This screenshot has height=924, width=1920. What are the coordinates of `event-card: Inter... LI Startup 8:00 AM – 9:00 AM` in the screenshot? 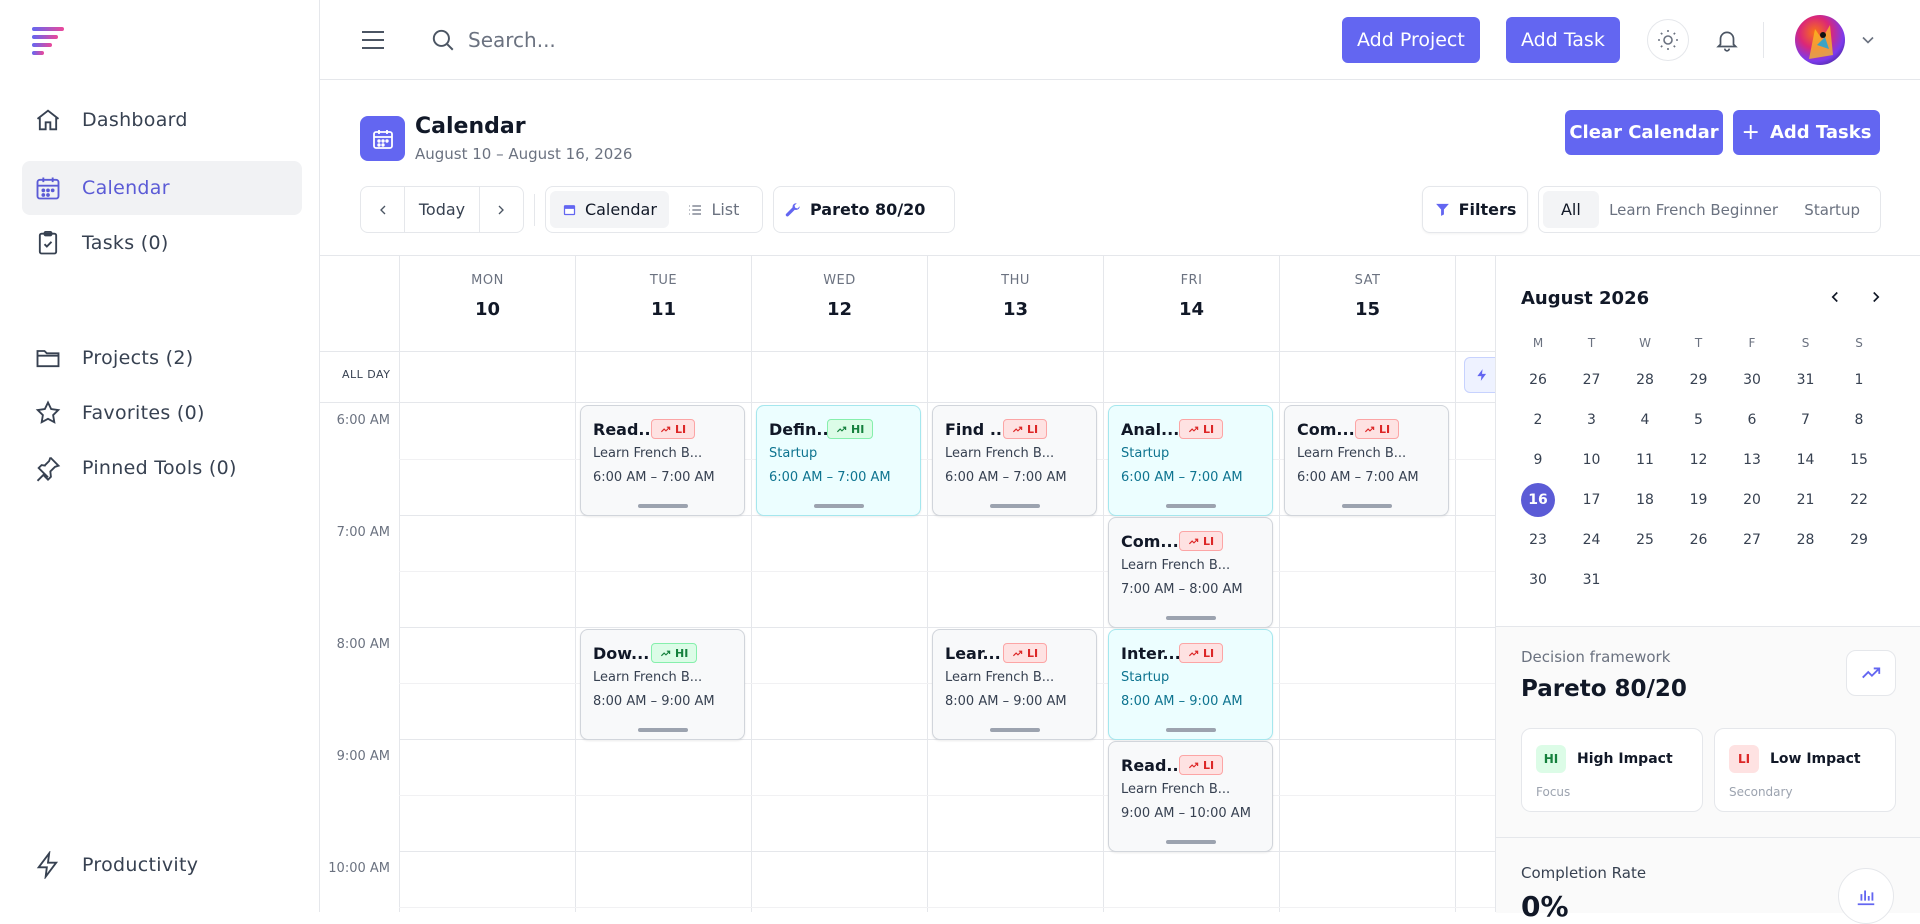 It's located at (1190, 684).